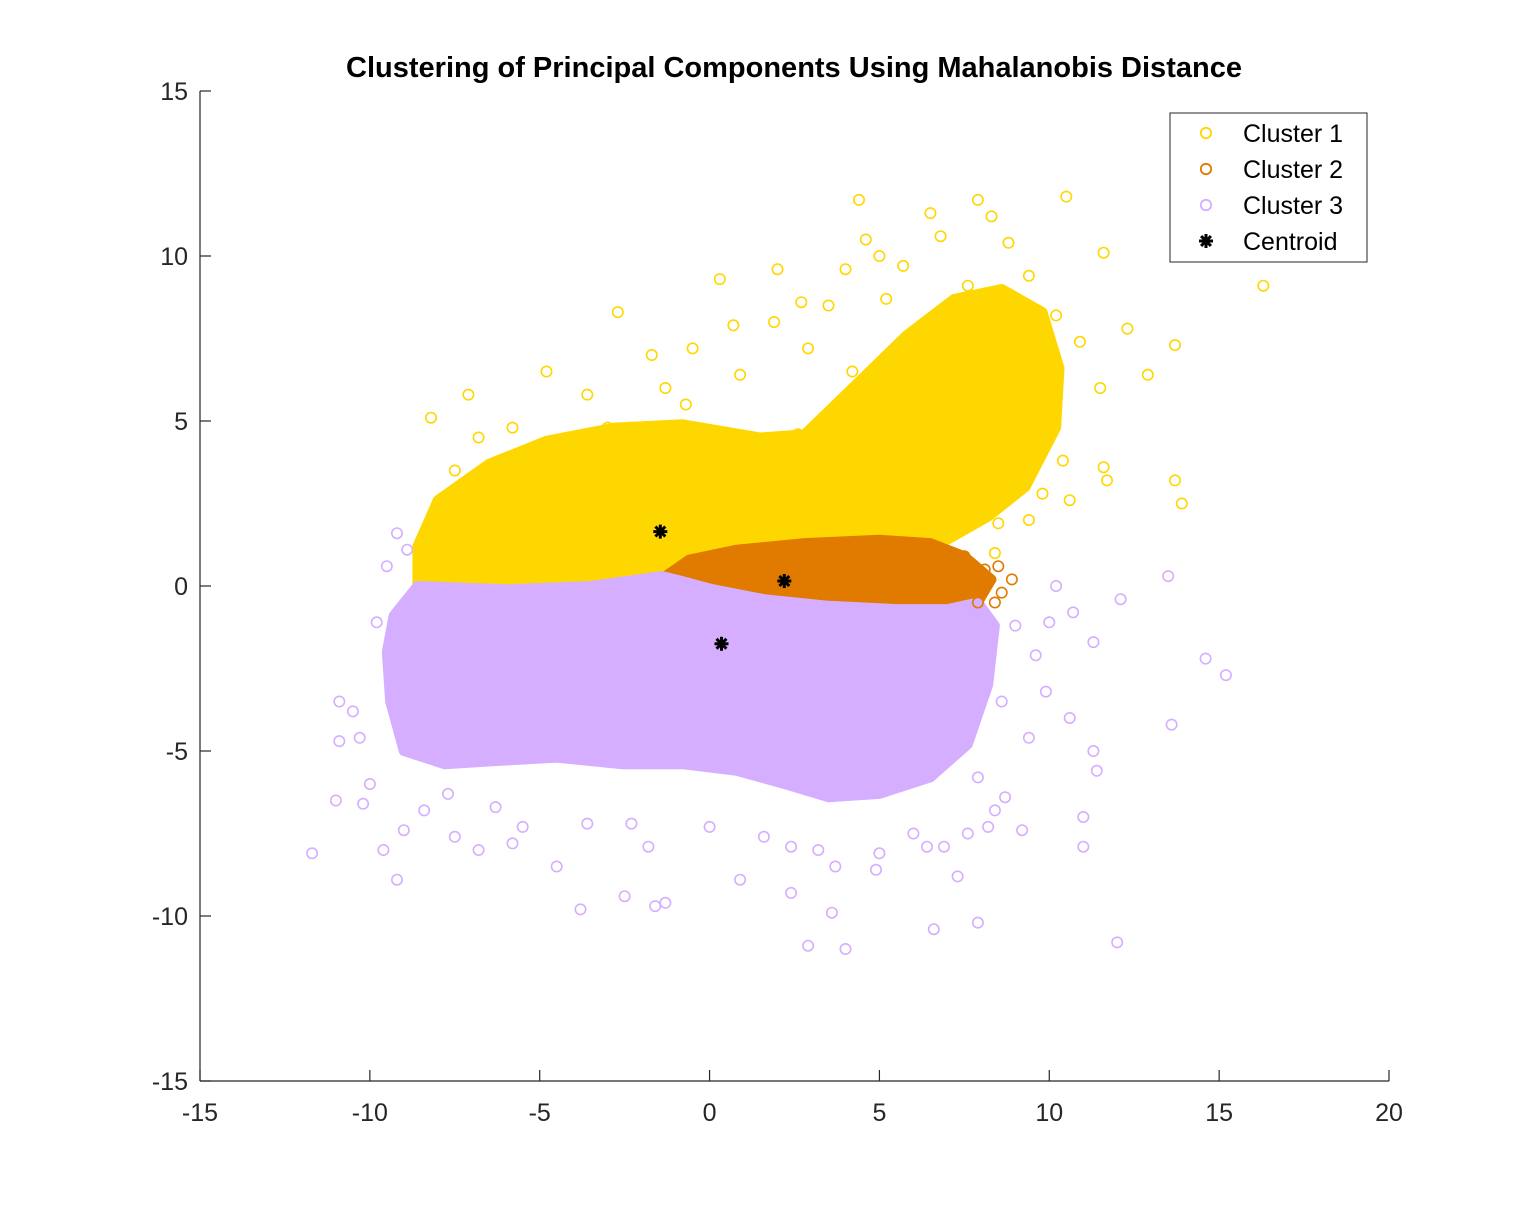 Image resolution: width=1534 pixels, height=1216 pixels. Describe the element at coordinates (722, 587) in the screenshot. I see `centroid-markers` at that location.